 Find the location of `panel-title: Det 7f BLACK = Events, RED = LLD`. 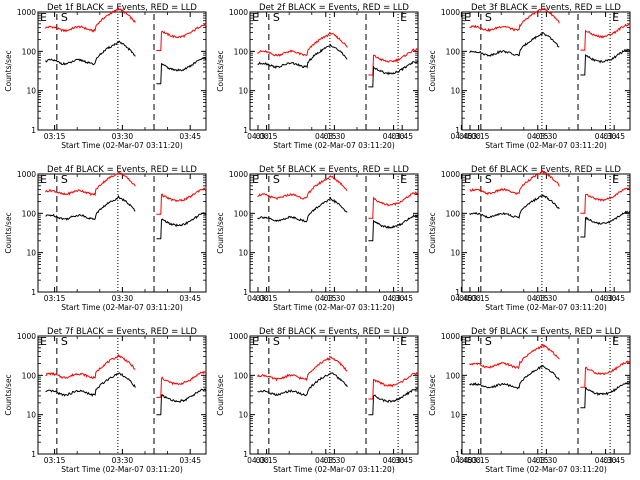

panel-title: Det 7f BLACK = Events, RED = LLD is located at coordinates (122, 332).